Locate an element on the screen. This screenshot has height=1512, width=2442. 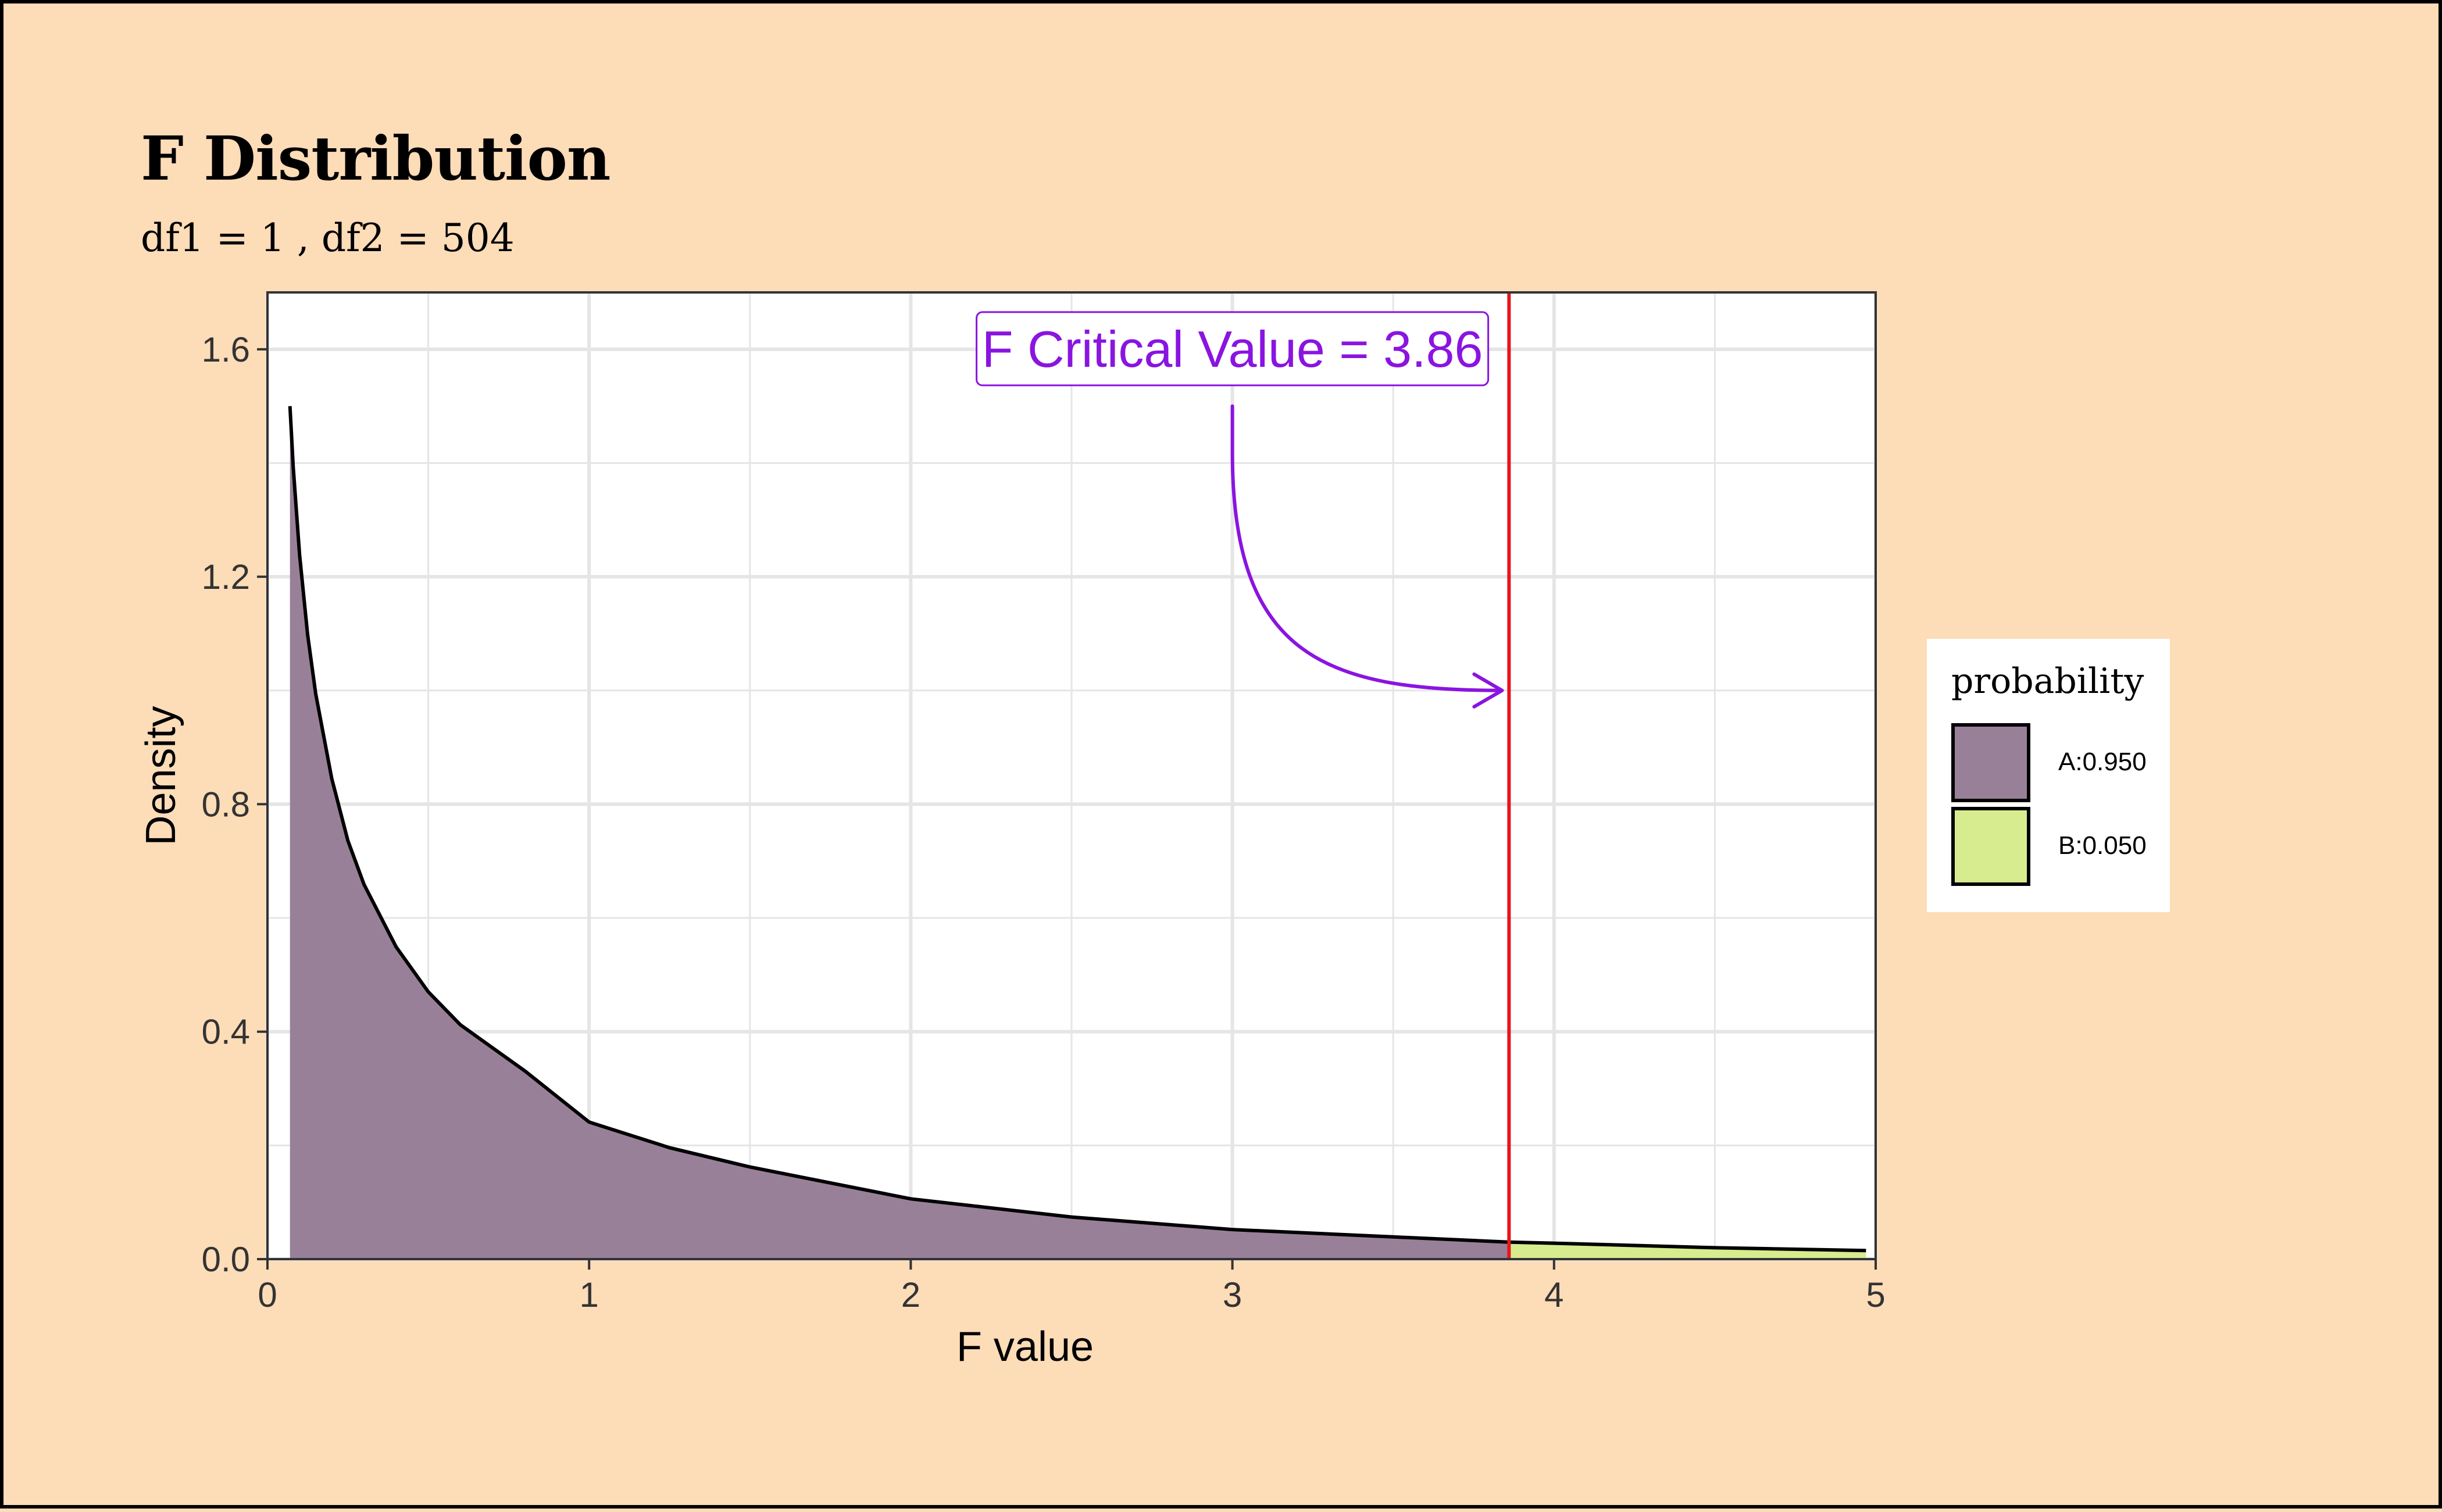
x-tick-label: 4 is located at coordinates (1553, 1294).